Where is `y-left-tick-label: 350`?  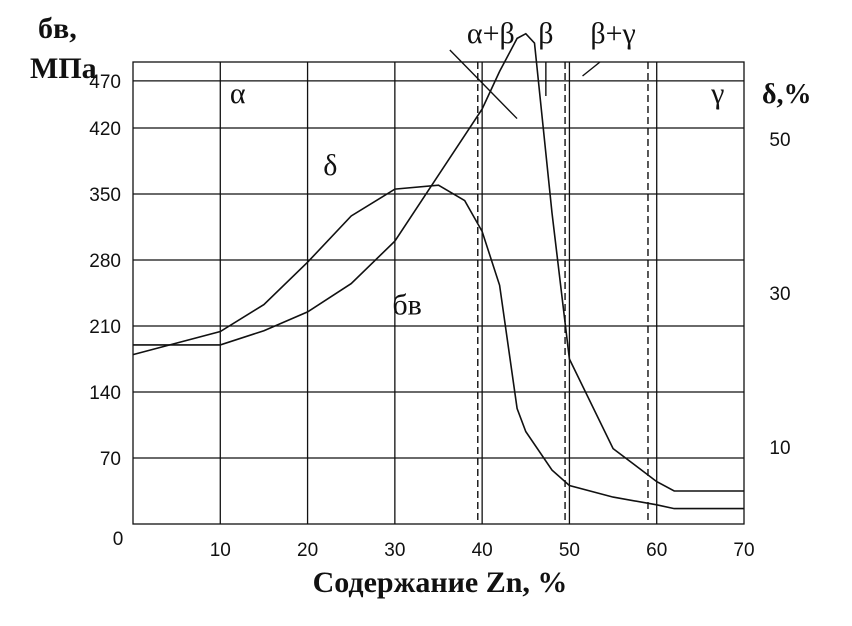
y-left-tick-label: 350 is located at coordinates (105, 195).